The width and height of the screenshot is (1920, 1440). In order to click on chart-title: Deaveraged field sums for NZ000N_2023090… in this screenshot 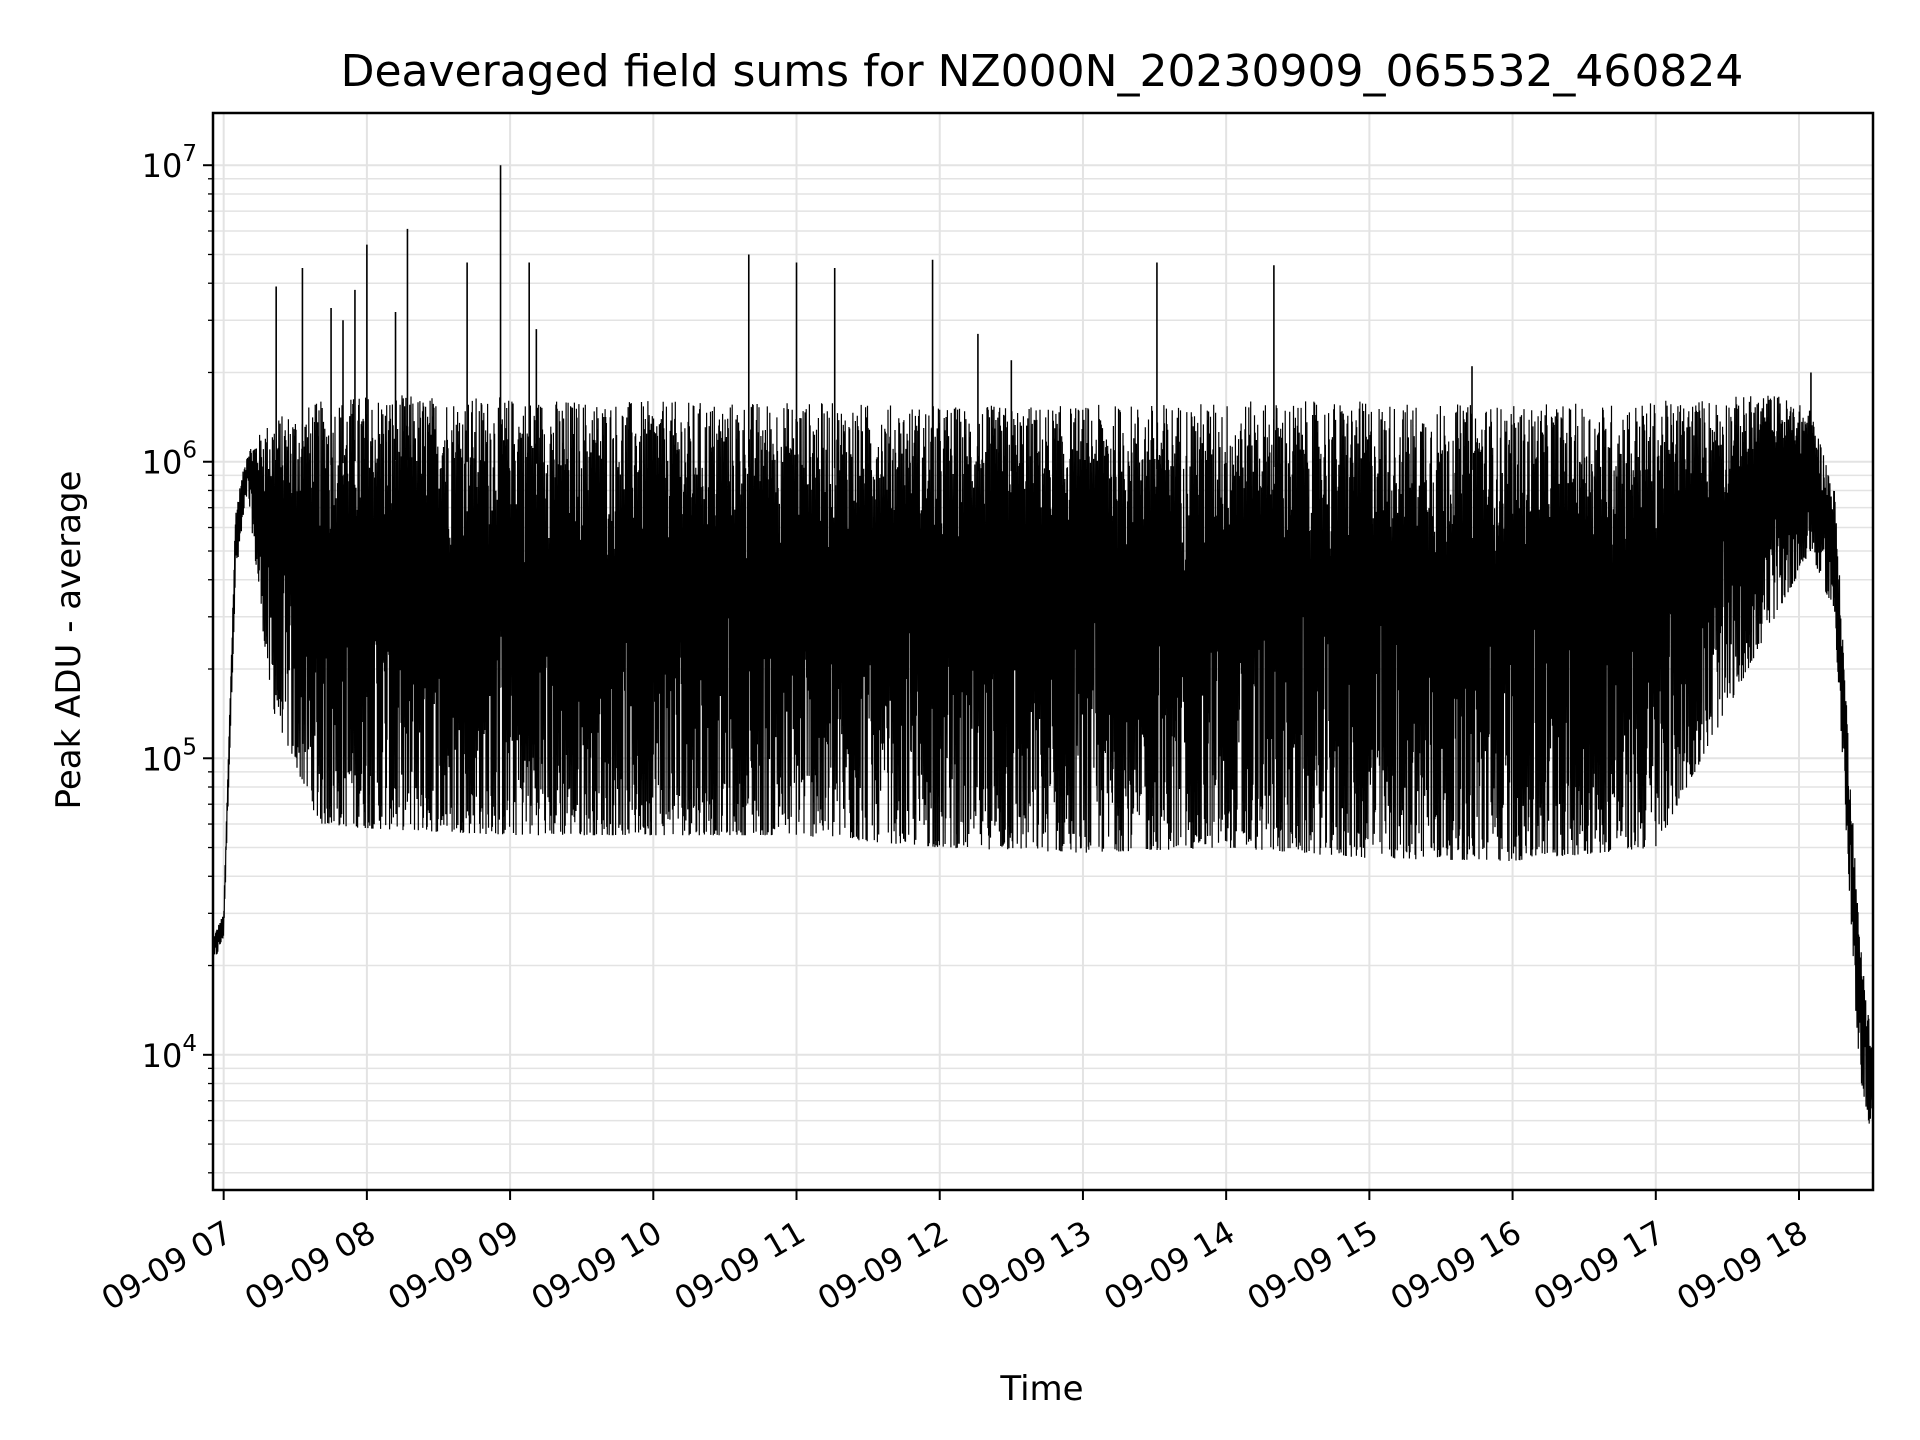, I will do `click(1042, 71)`.